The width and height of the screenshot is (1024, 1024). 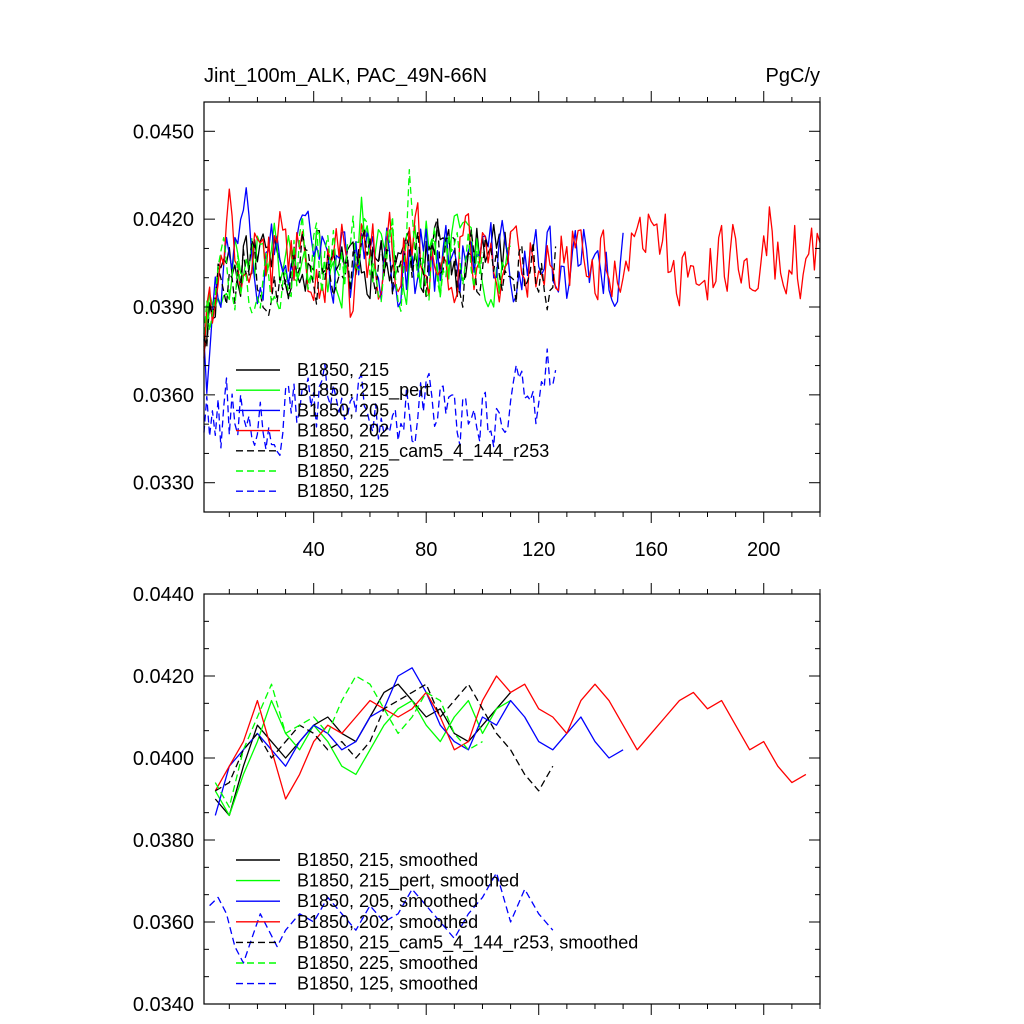 I want to click on y-tick-label: 0.0340, so click(x=163, y=1005).